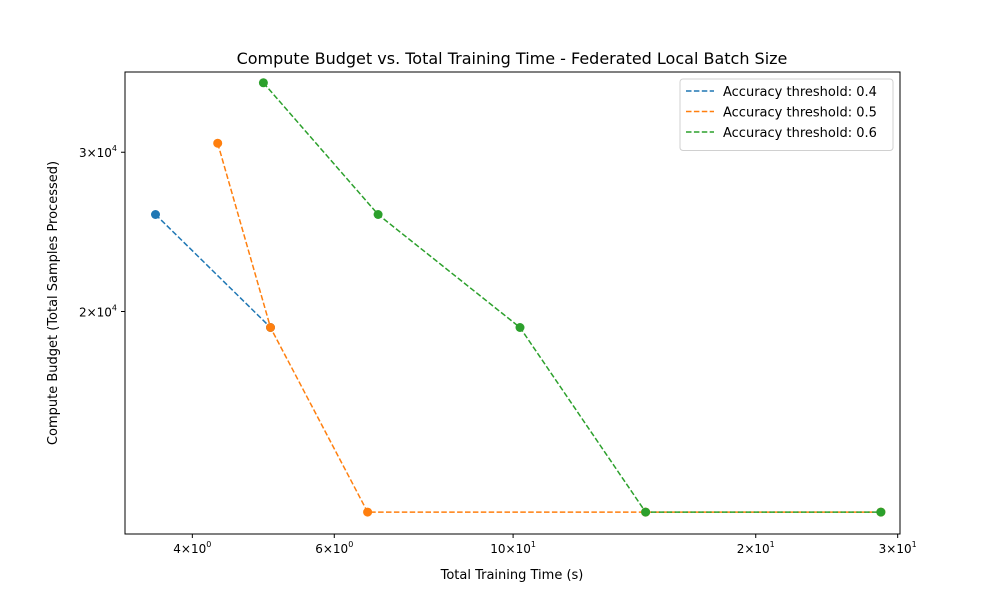 Image resolution: width=1000 pixels, height=600 pixels. Describe the element at coordinates (800, 113) in the screenshot. I see `legend-label: Accuracy threshold: 0.5` at that location.